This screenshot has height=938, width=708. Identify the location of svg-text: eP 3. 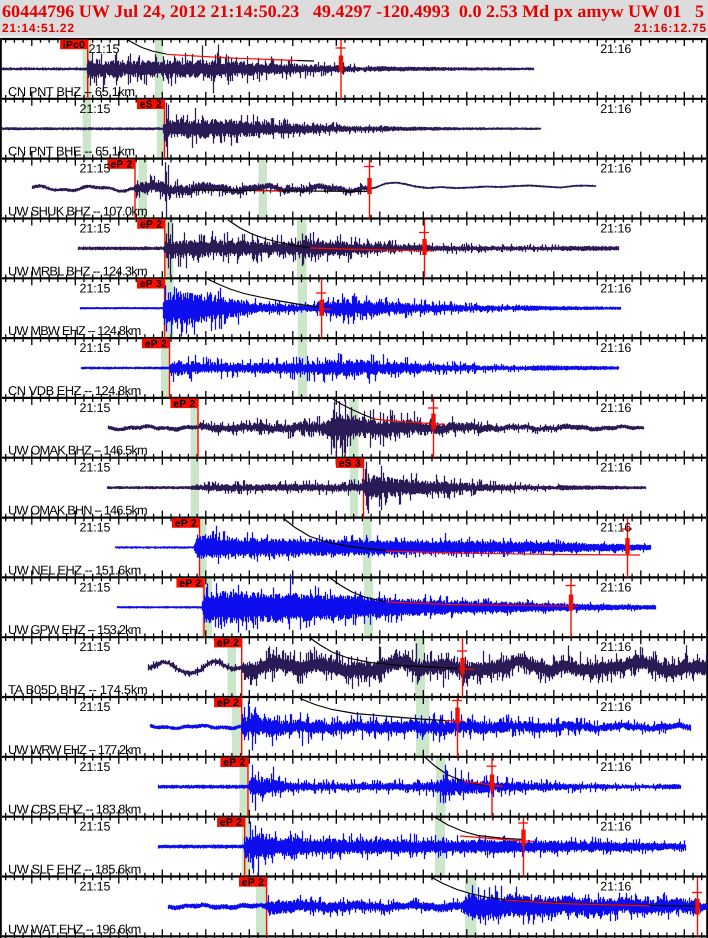
(151, 284).